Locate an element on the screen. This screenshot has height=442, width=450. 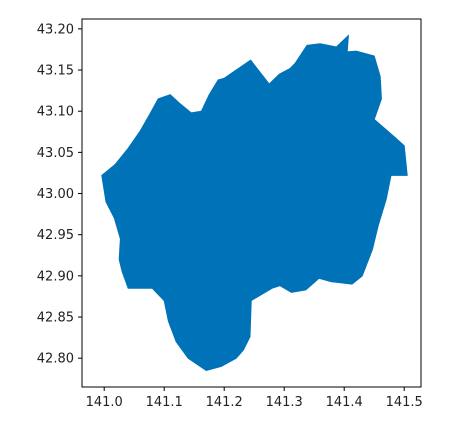
x-axis: 141.0 141.1 141.2 141.3 141.4 141.5 is located at coordinates (254, 398).